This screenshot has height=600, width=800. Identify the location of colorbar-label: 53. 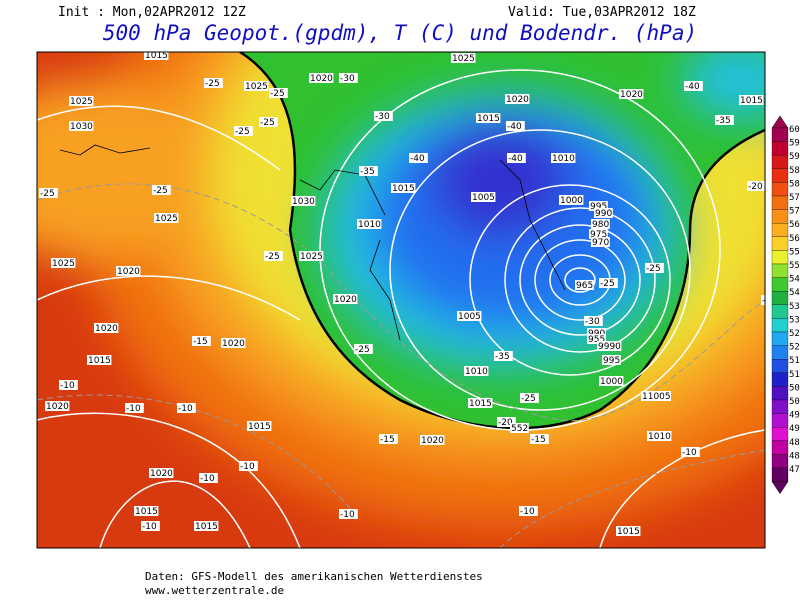
(794, 320).